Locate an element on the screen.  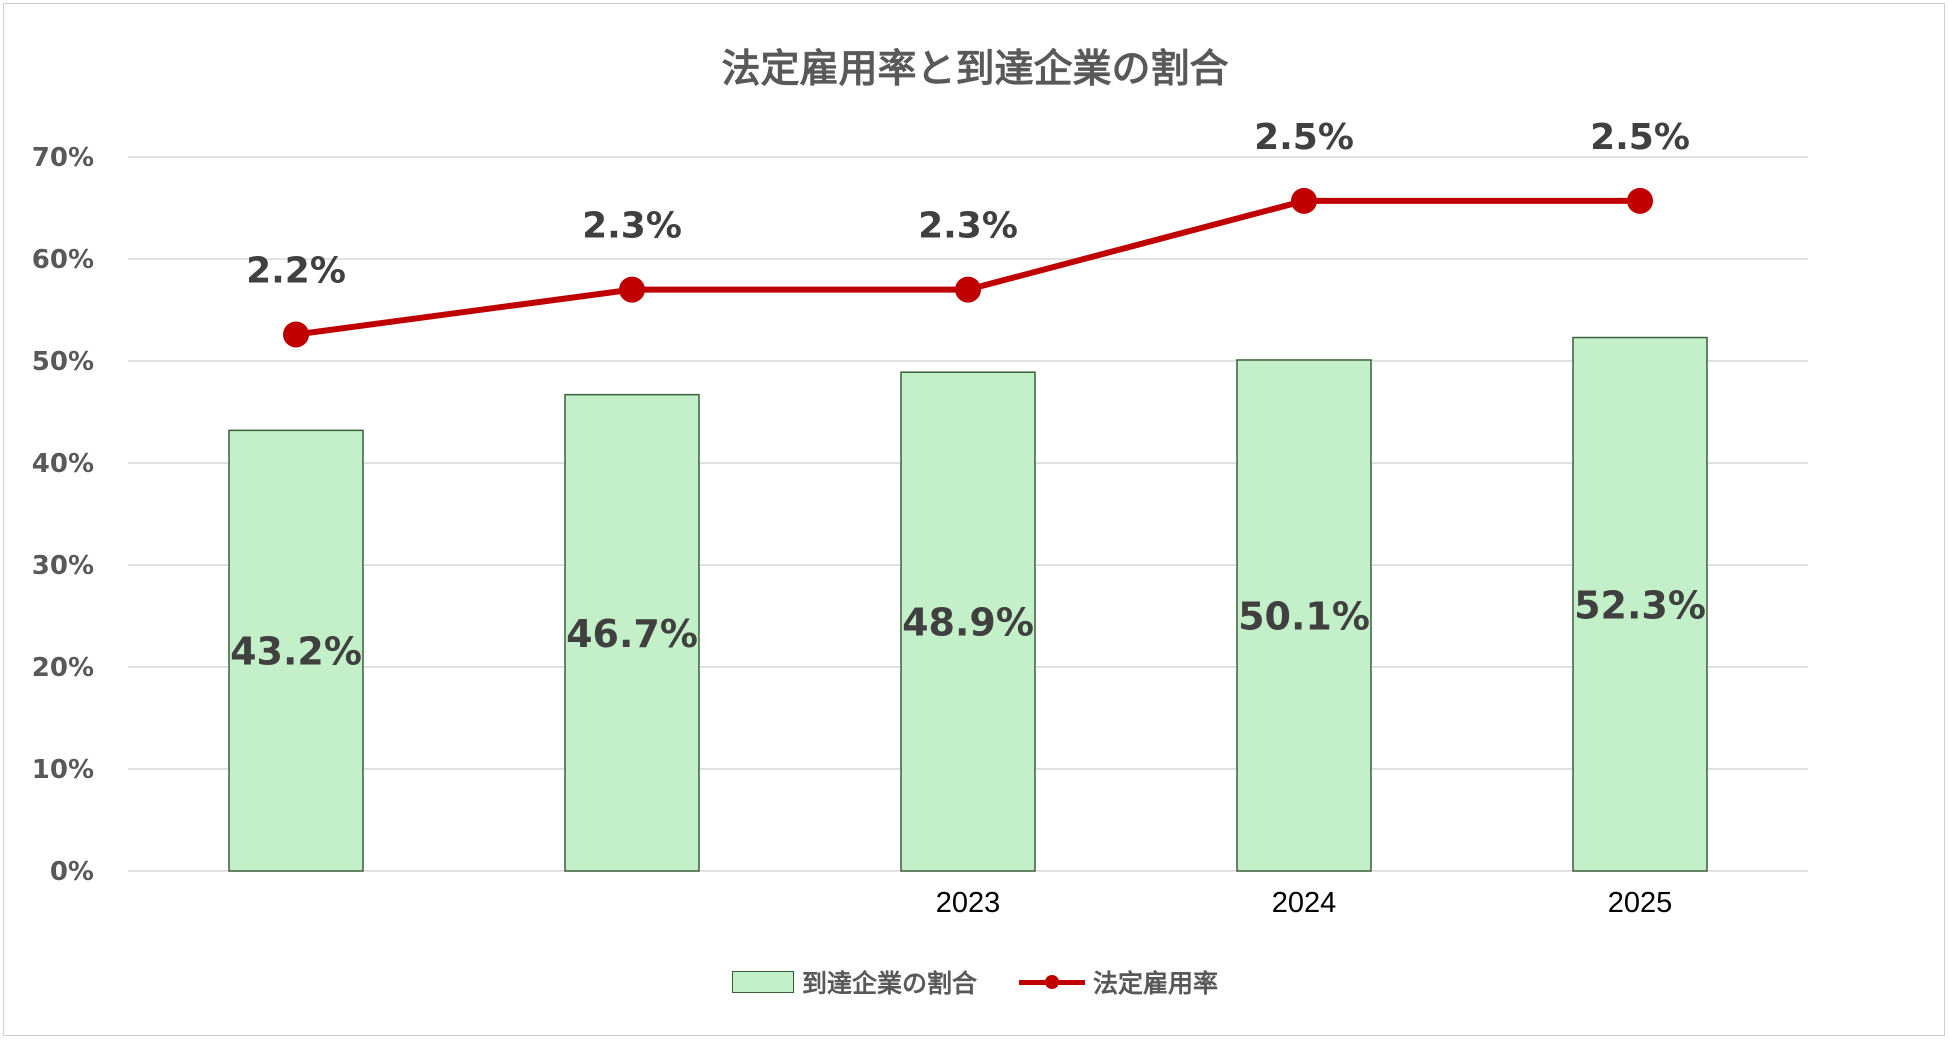
bar-data-label: 46.7% is located at coordinates (632, 634).